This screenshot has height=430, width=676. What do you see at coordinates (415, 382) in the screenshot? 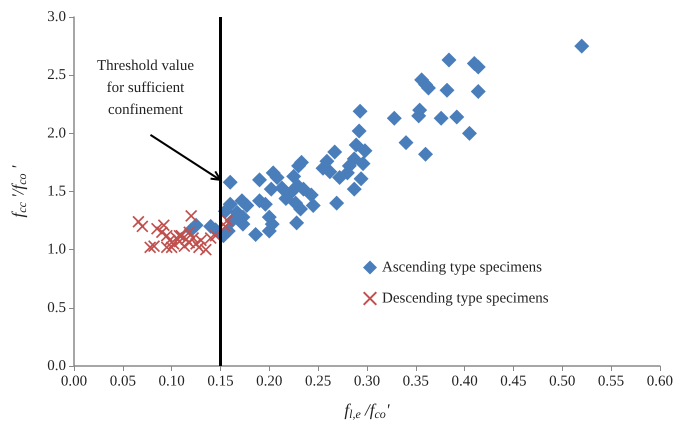
I see `x-tick-label: 0.35` at bounding box center [415, 382].